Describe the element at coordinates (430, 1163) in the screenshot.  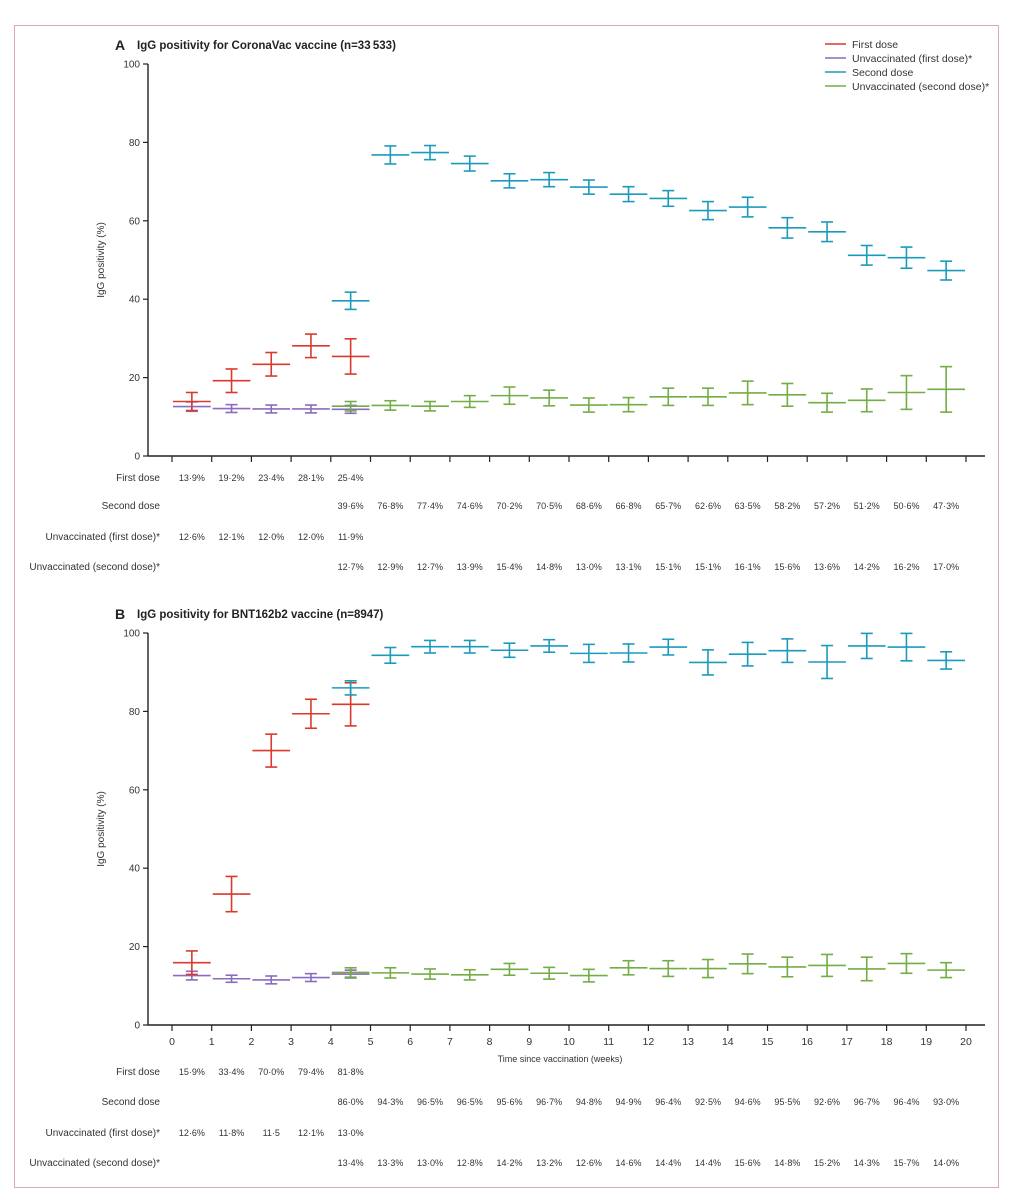
I see `table-cell: 13·0%` at that location.